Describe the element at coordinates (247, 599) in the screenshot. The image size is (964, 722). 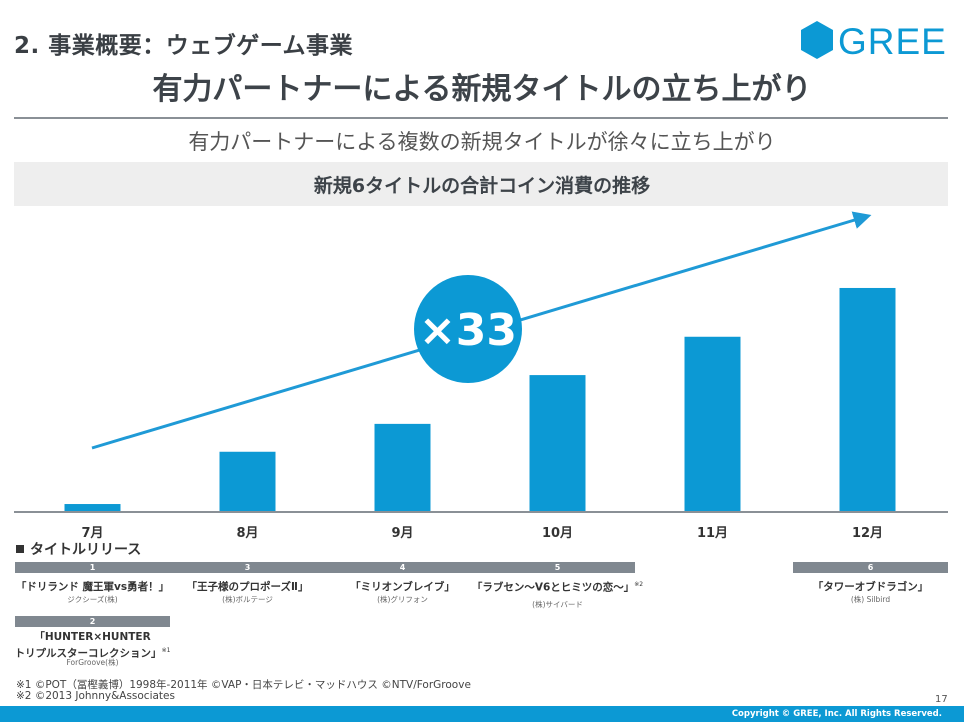
I see `release-company: (株)ボルテージ` at that location.